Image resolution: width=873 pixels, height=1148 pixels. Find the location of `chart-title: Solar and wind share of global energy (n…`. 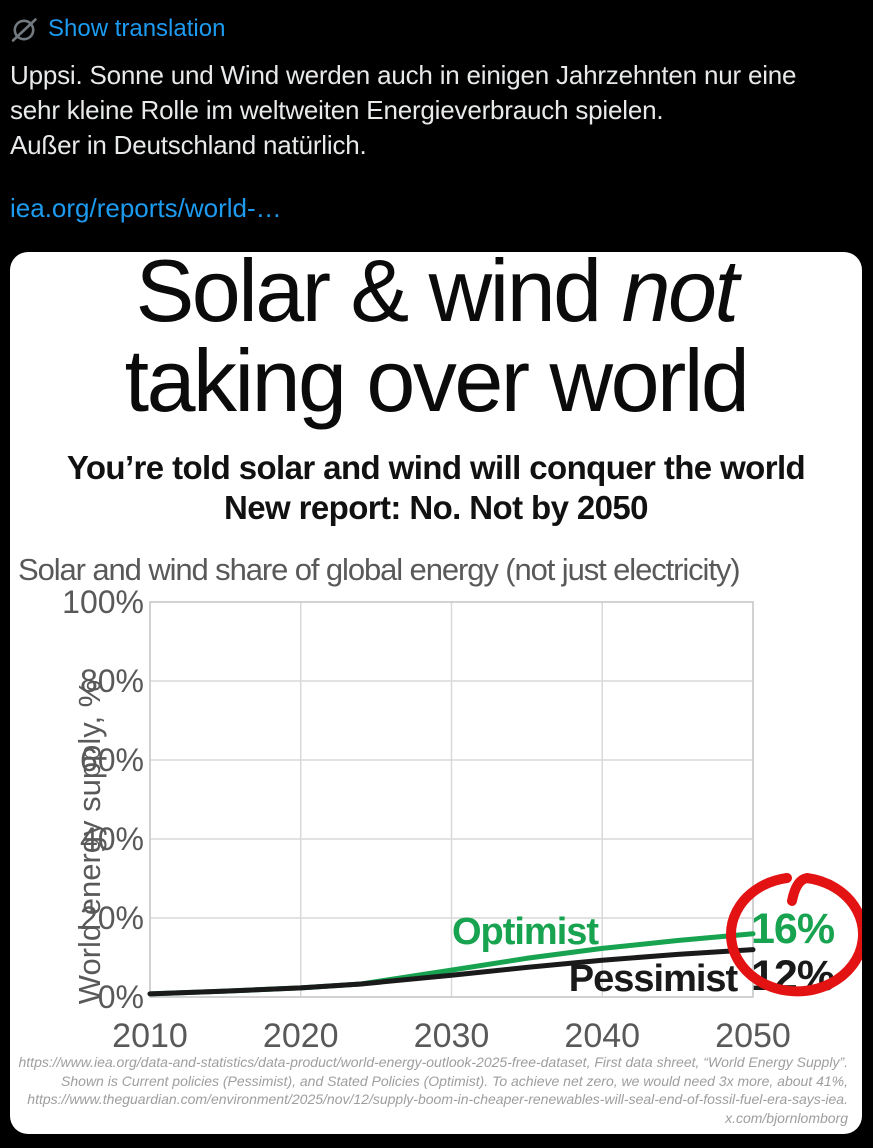

chart-title: Solar and wind share of global energy (n… is located at coordinates (379, 569).